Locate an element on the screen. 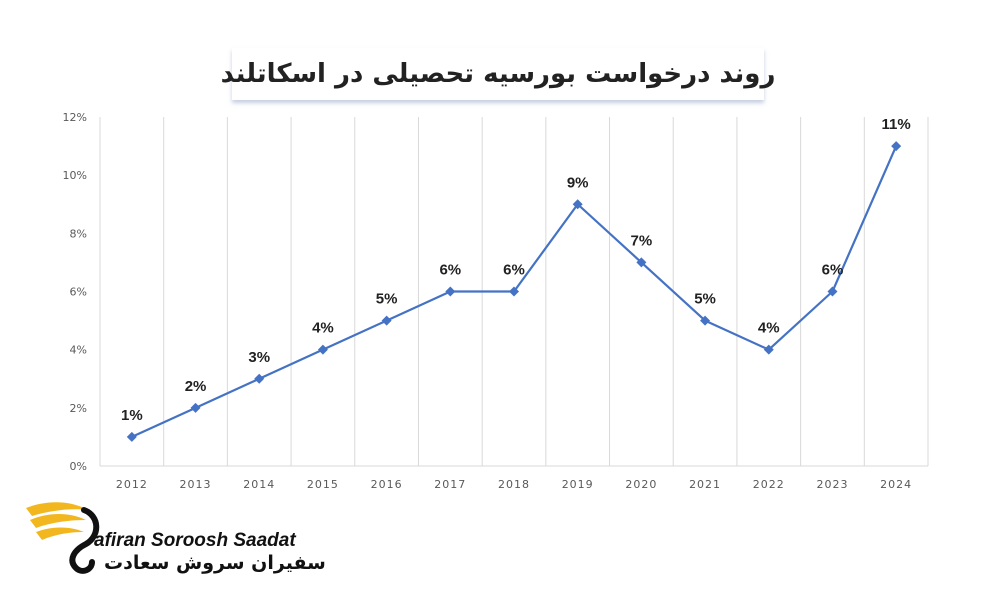 Image resolution: width=1000 pixels, height=600 pixels. x-tick-label: 2022 is located at coordinates (769, 484).